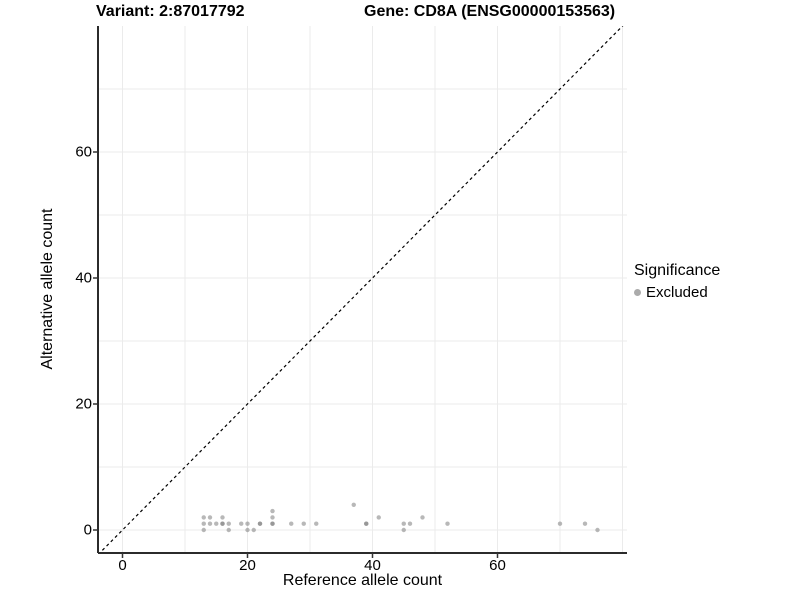 The width and height of the screenshot is (800, 600). I want to click on legend-title: Significance, so click(677, 270).